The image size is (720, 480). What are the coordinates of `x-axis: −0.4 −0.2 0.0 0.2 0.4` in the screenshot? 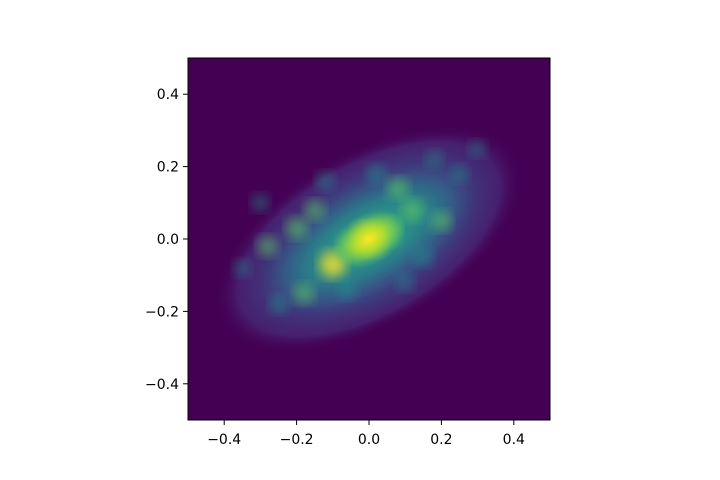 It's located at (366, 434).